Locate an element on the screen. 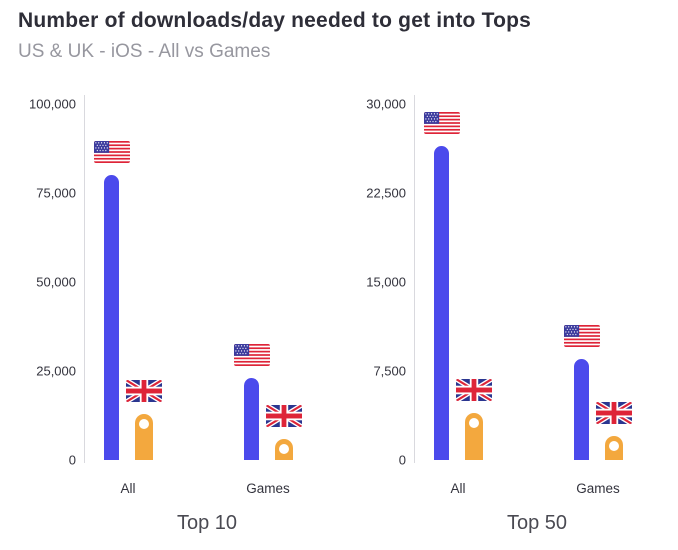 This screenshot has height=550, width=678. y-axis-tick-label: 15,000 is located at coordinates (386, 282).